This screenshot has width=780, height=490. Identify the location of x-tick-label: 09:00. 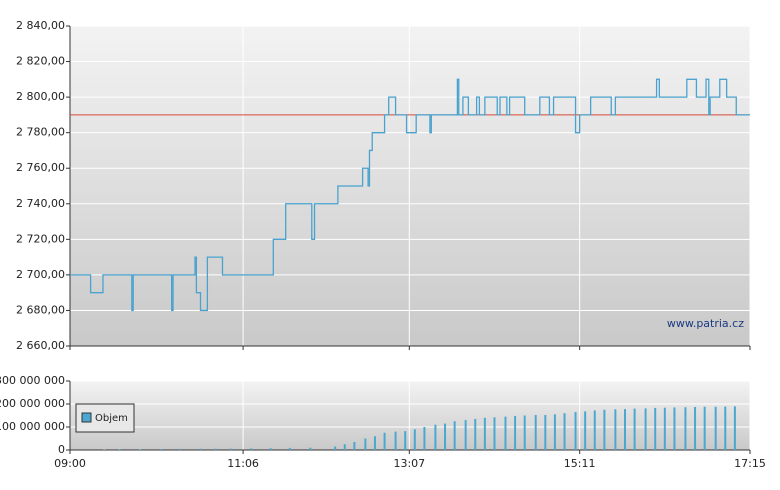
(70, 463).